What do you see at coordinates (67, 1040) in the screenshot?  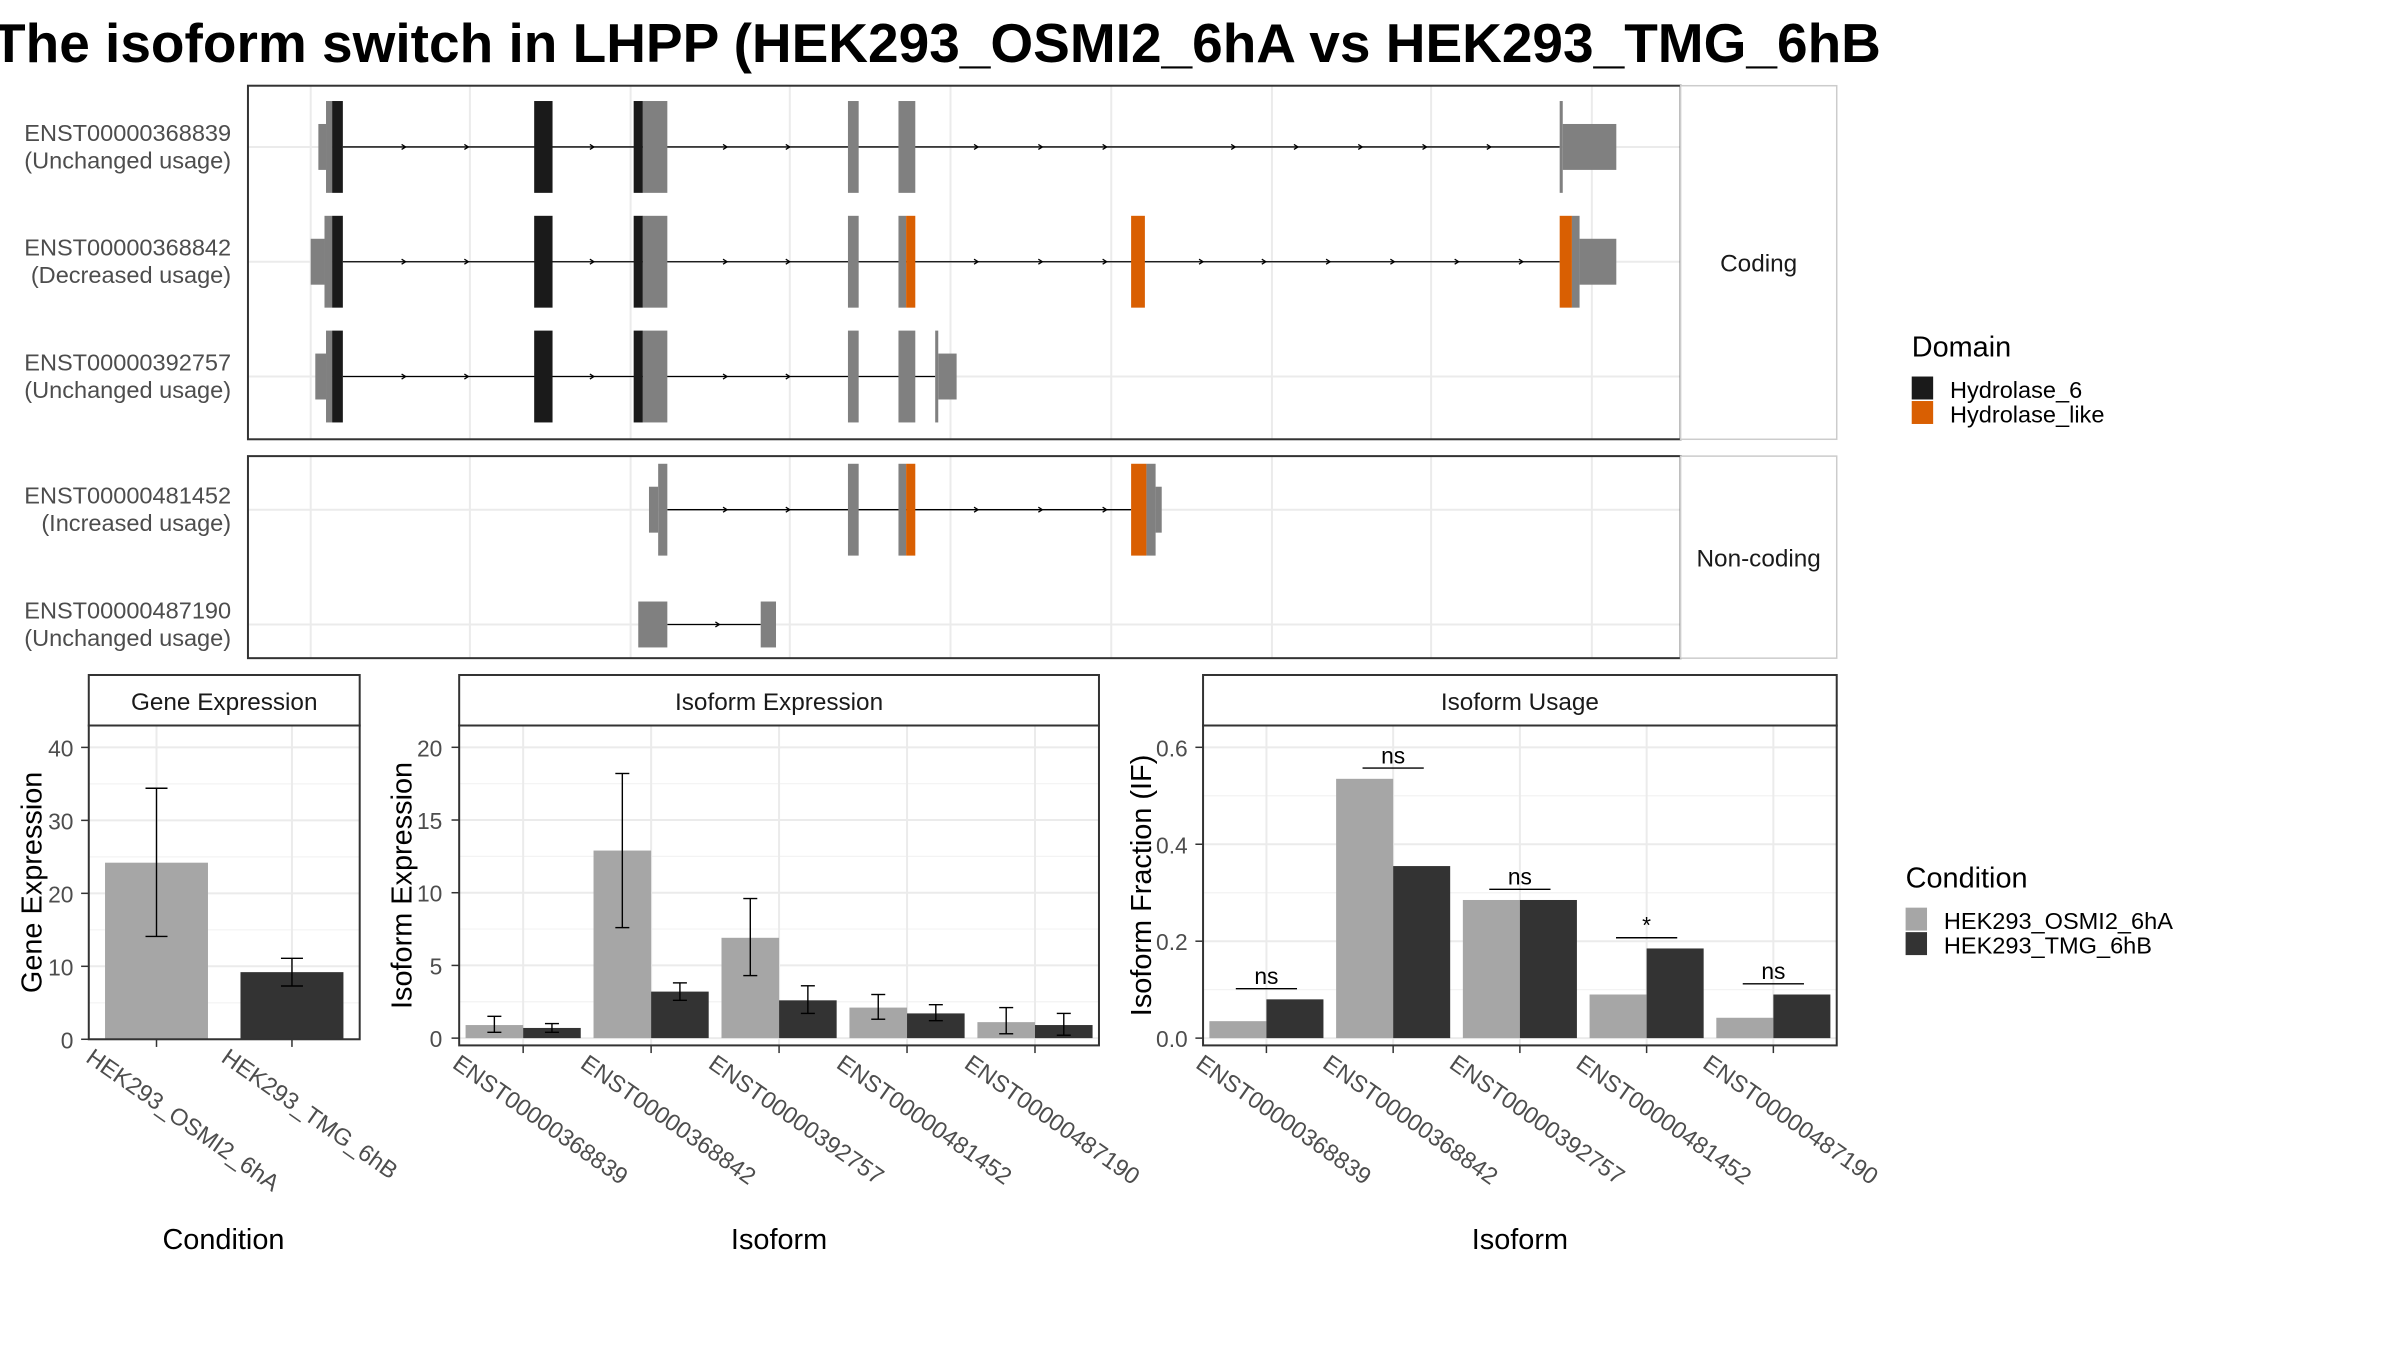 I see `y-tick-label: 0` at bounding box center [67, 1040].